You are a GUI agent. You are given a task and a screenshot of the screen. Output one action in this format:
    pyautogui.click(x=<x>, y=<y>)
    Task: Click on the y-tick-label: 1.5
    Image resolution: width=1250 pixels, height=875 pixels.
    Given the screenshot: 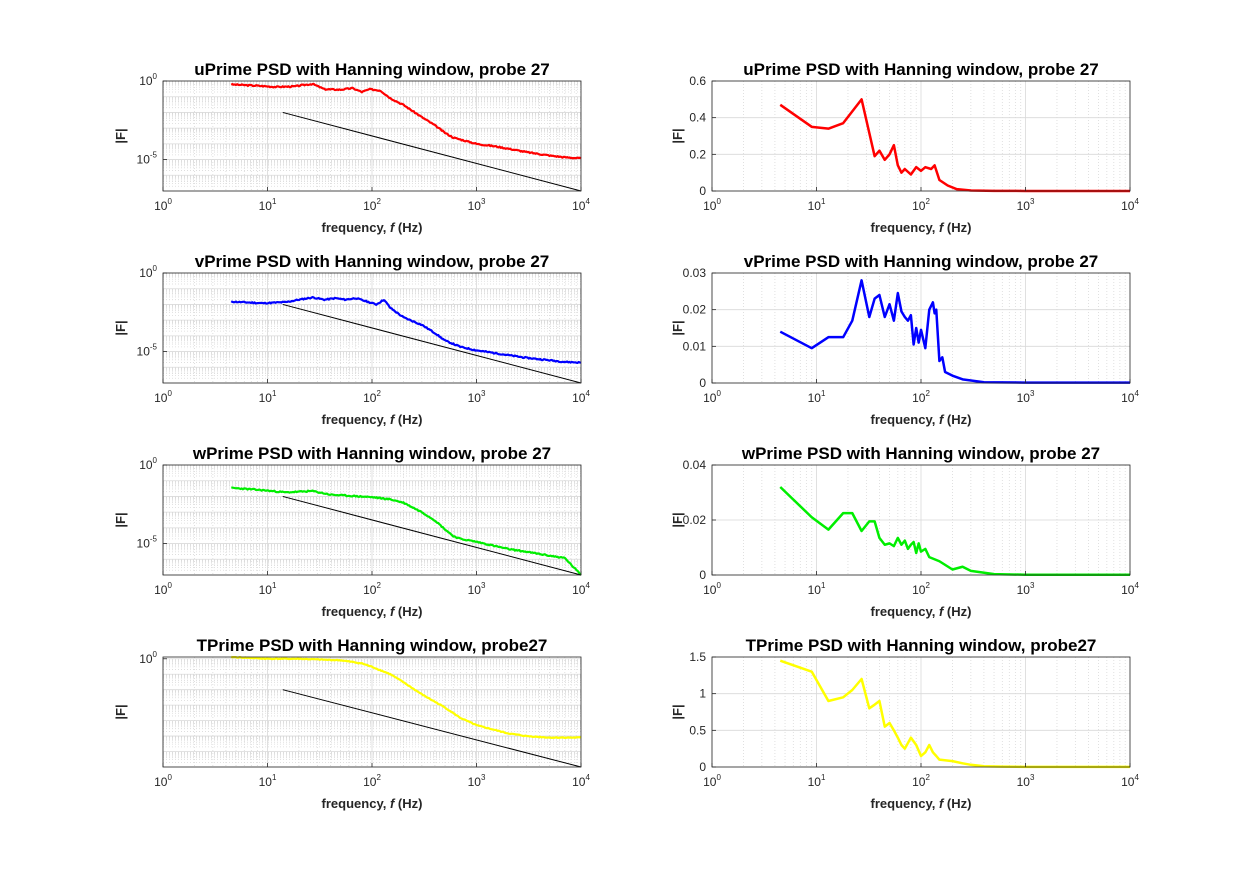 What is the action you would take?
    pyautogui.click(x=697, y=657)
    